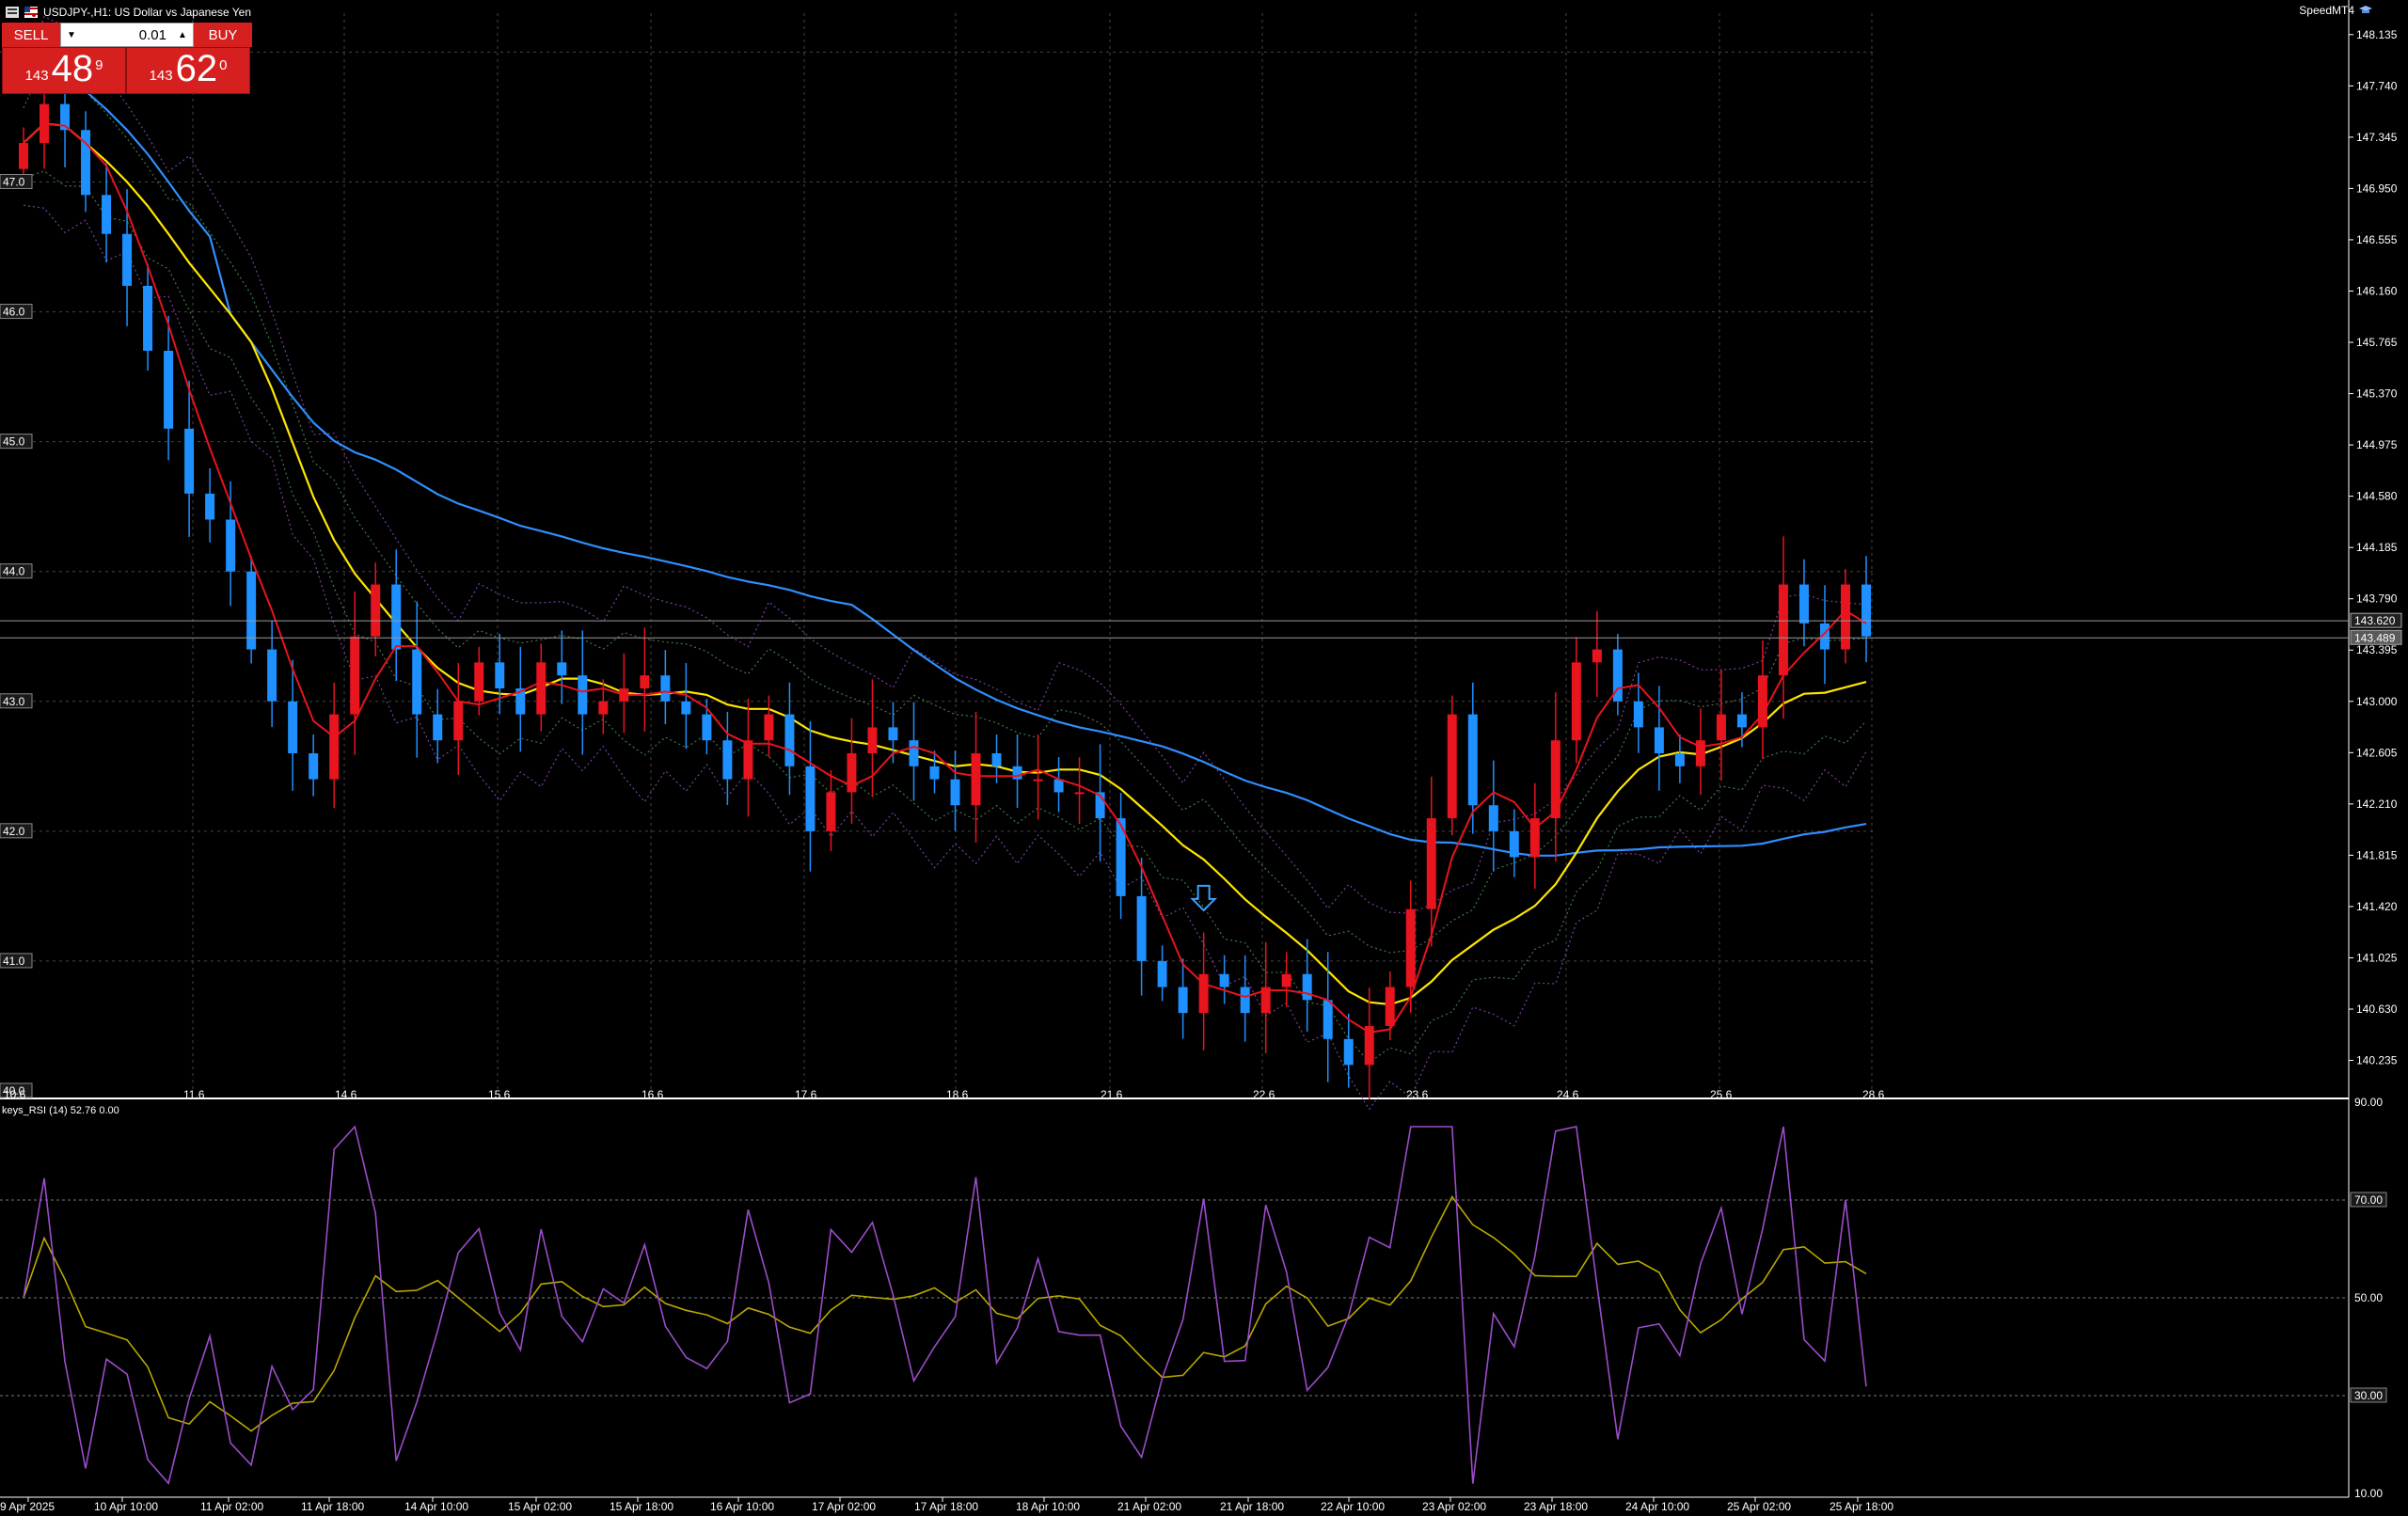 The height and width of the screenshot is (1516, 2408). Describe the element at coordinates (2377, 599) in the screenshot. I see `price-tick-label: 143.790` at that location.